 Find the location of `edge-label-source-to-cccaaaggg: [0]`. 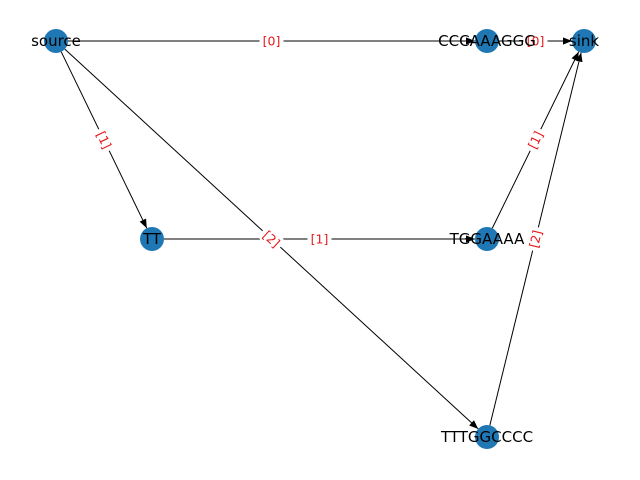

edge-label-source-to-cccaaaggg: [0] is located at coordinates (271, 41).